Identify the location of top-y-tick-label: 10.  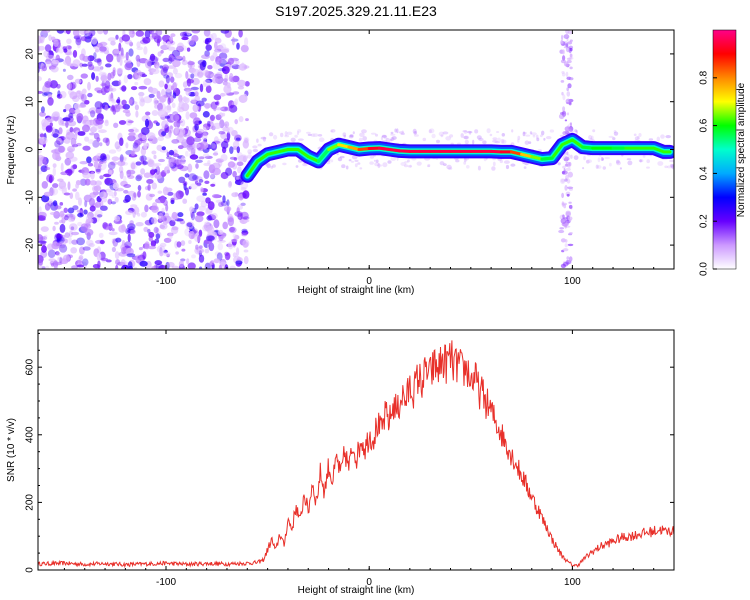
(30, 102).